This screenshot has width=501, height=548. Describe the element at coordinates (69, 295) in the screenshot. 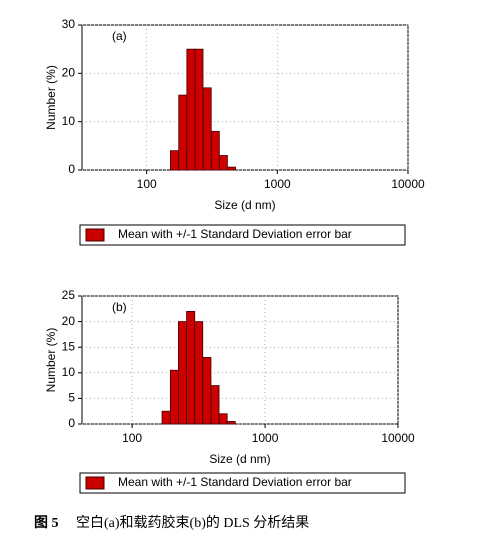

I see `y-tick-label: 25` at that location.